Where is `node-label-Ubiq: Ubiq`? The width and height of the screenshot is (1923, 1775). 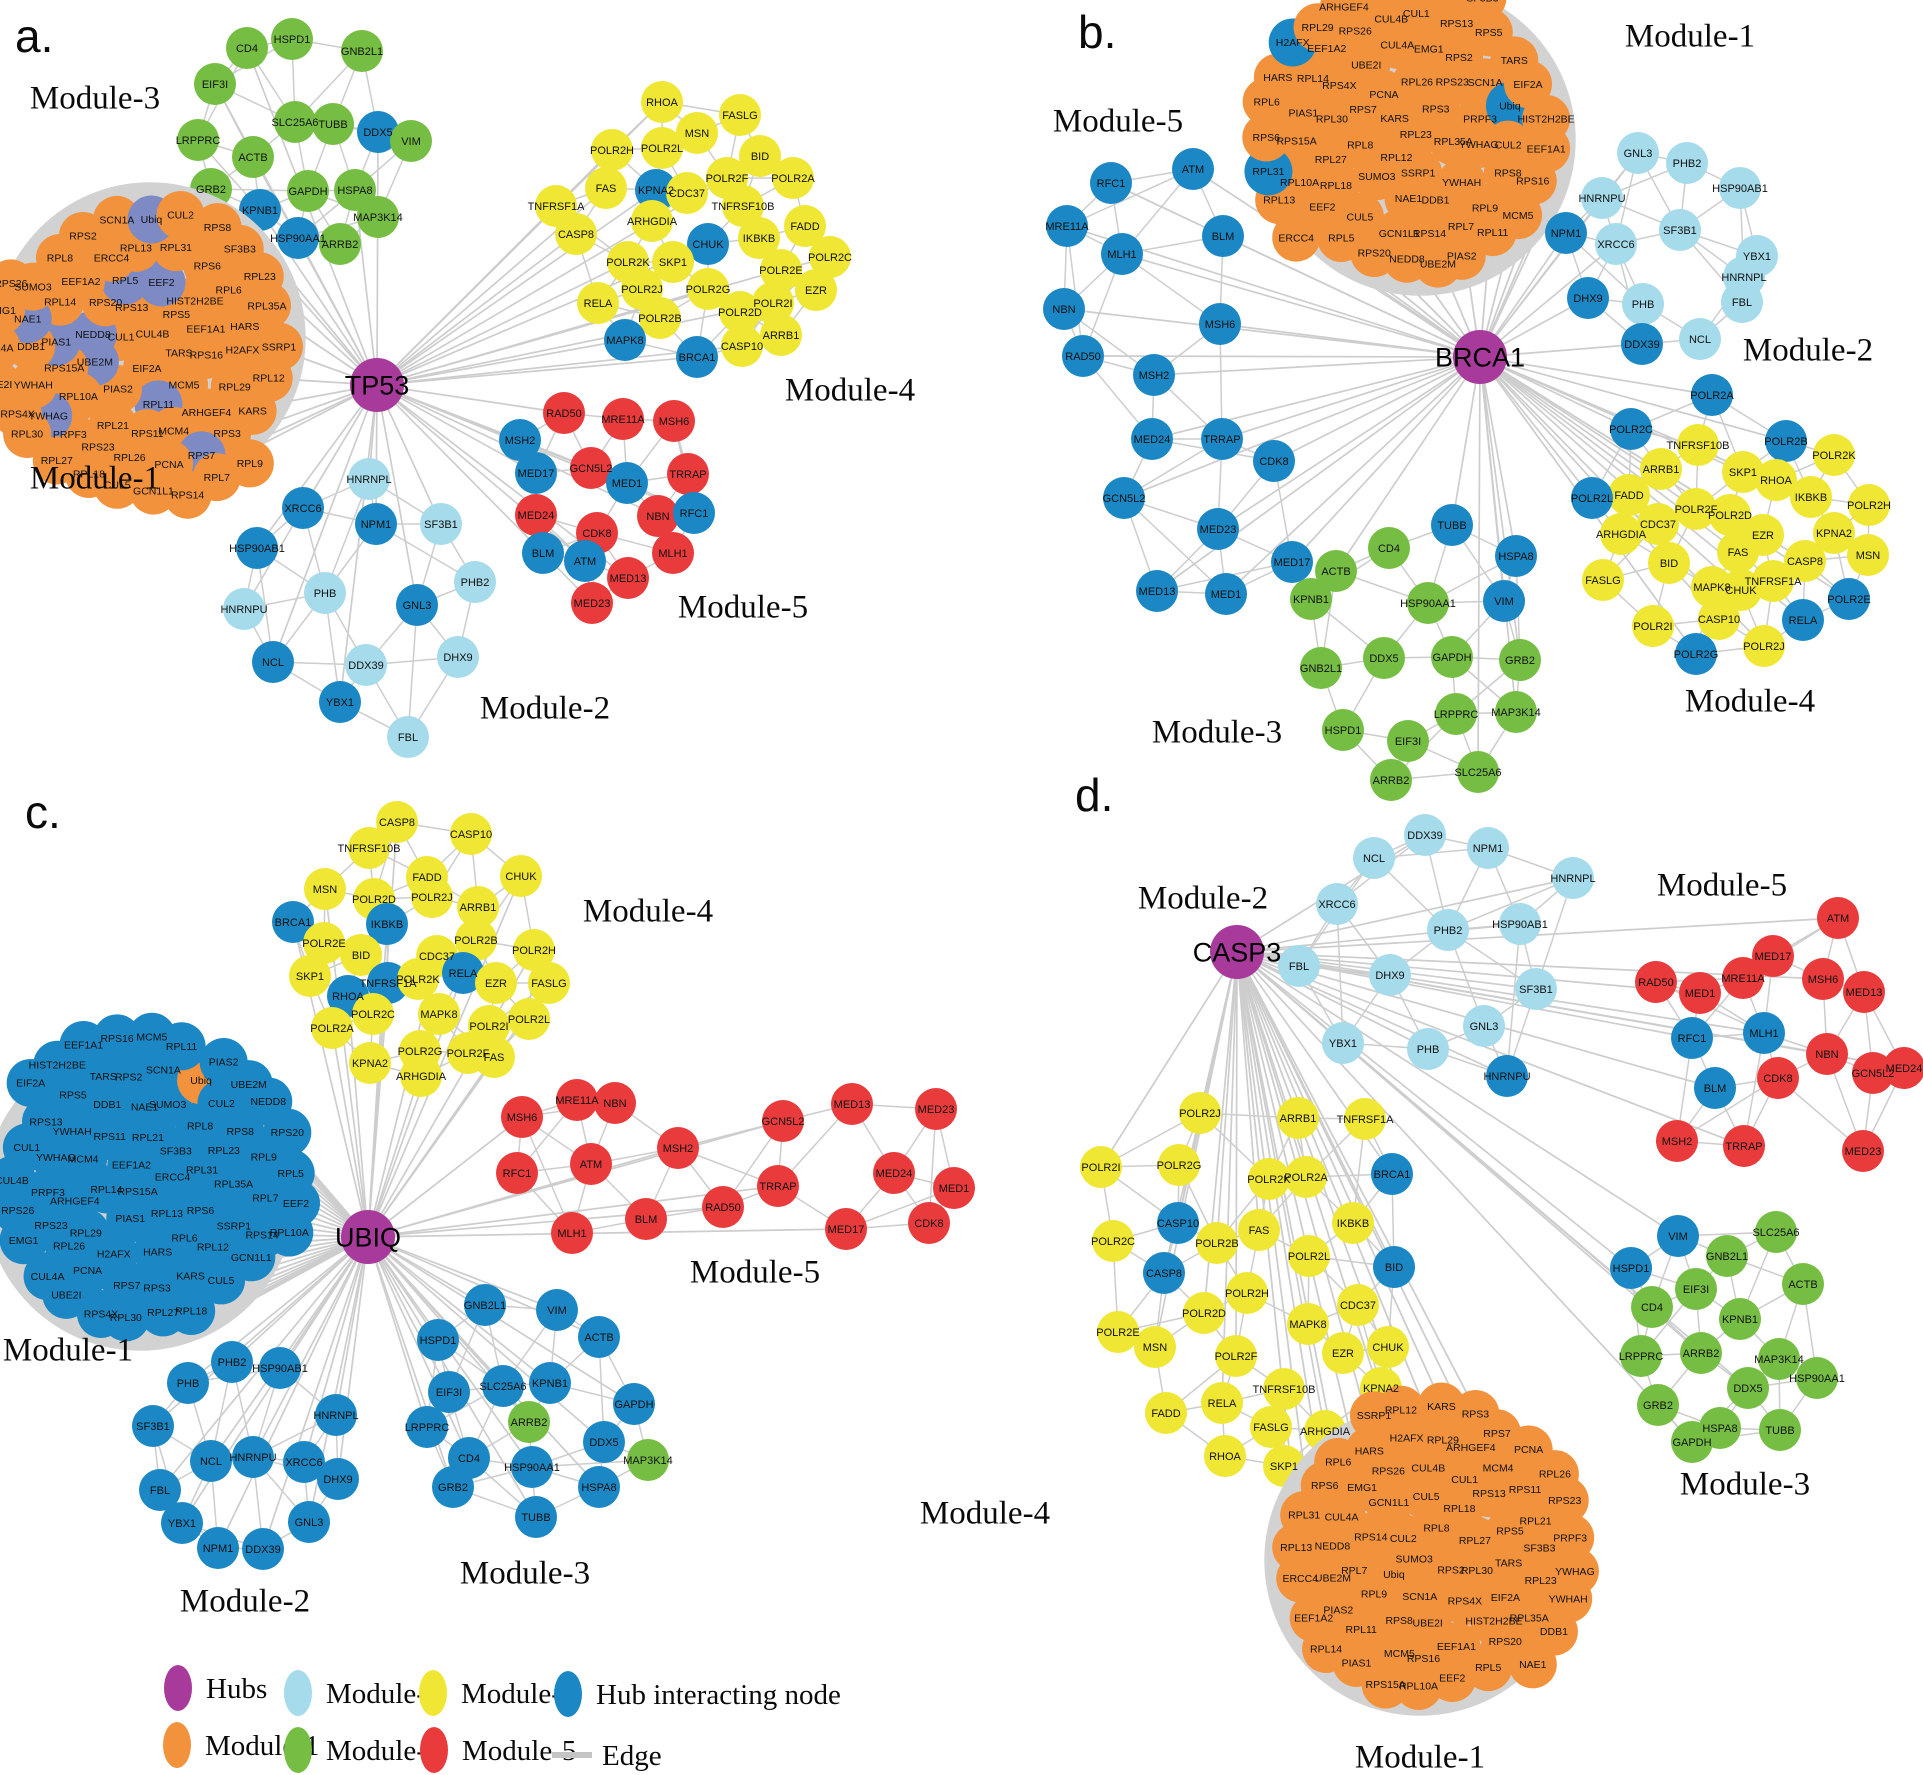 node-label-Ubiq: Ubiq is located at coordinates (1394, 1575).